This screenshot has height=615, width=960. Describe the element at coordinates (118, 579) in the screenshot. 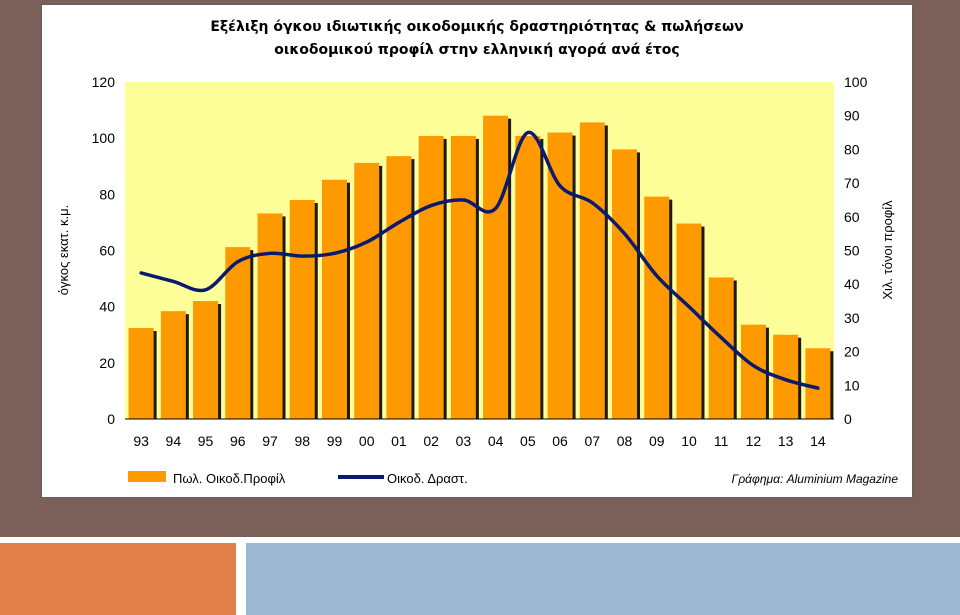

I see `footer-accent-left` at that location.